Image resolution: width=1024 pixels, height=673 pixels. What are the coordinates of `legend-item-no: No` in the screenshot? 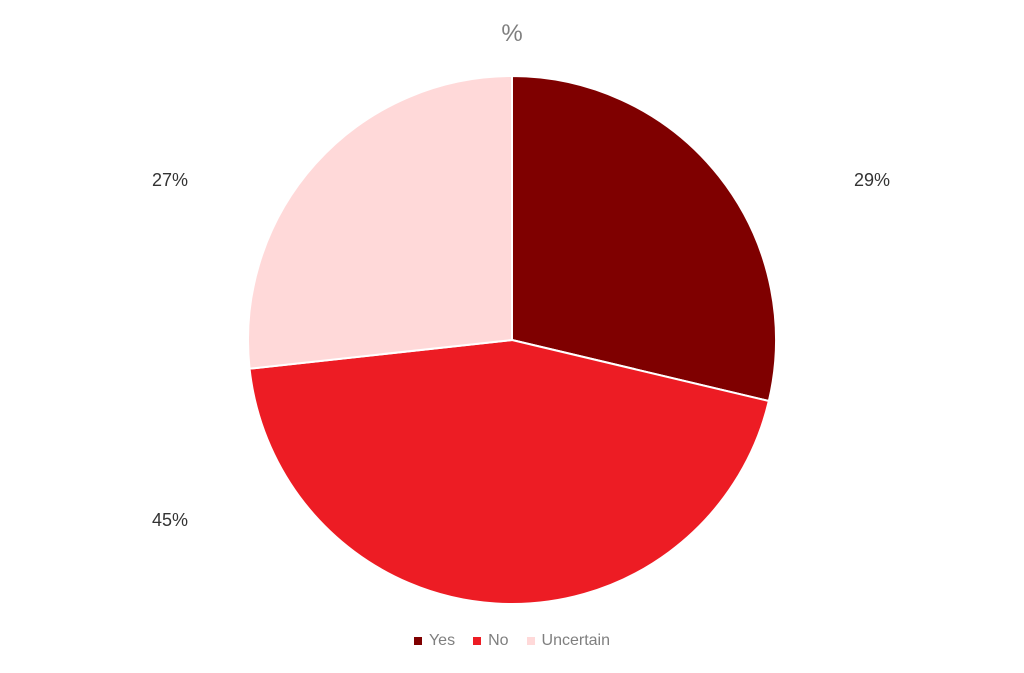 It's located at (491, 641).